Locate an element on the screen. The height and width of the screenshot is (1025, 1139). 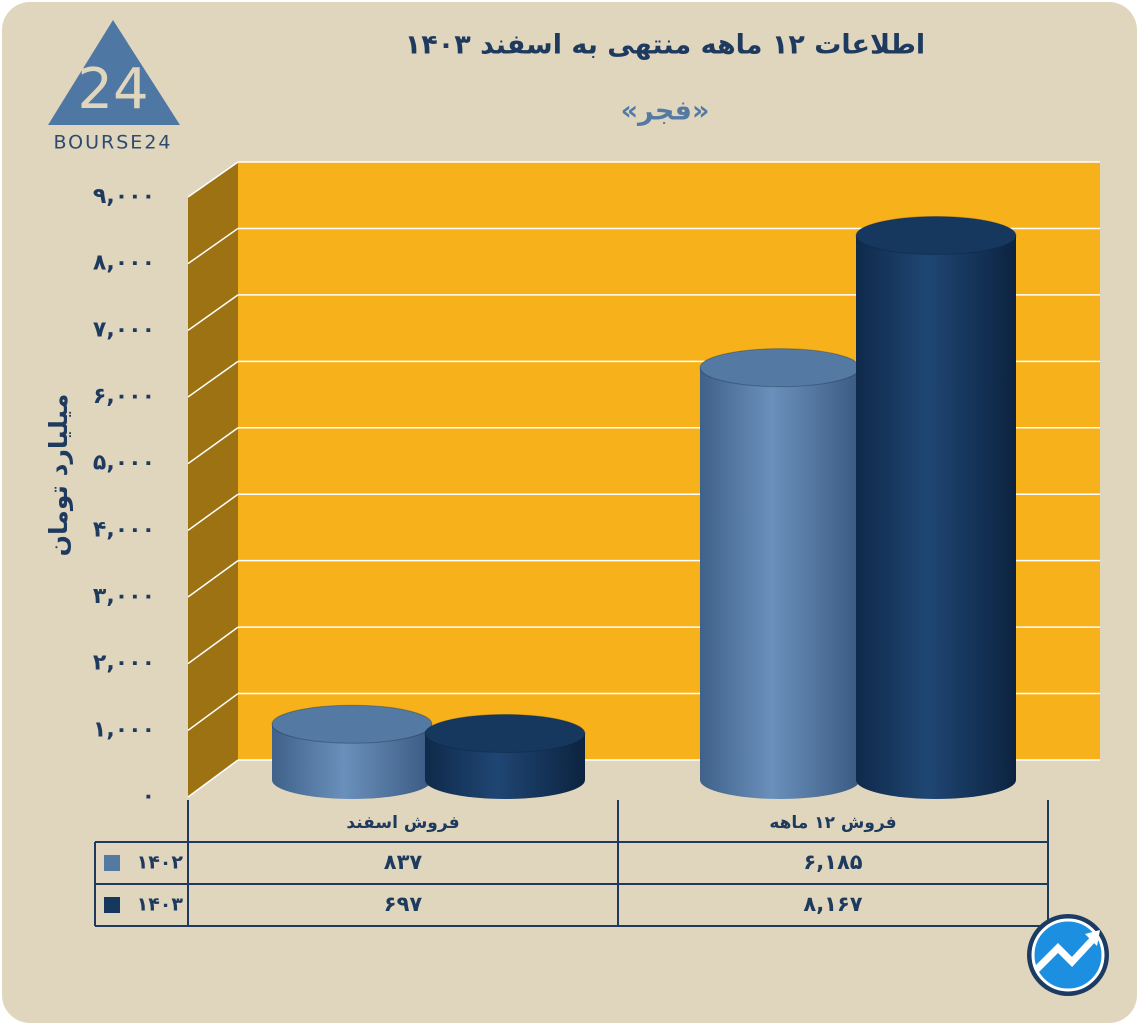
site-badge is located at coordinates (1068, 955).